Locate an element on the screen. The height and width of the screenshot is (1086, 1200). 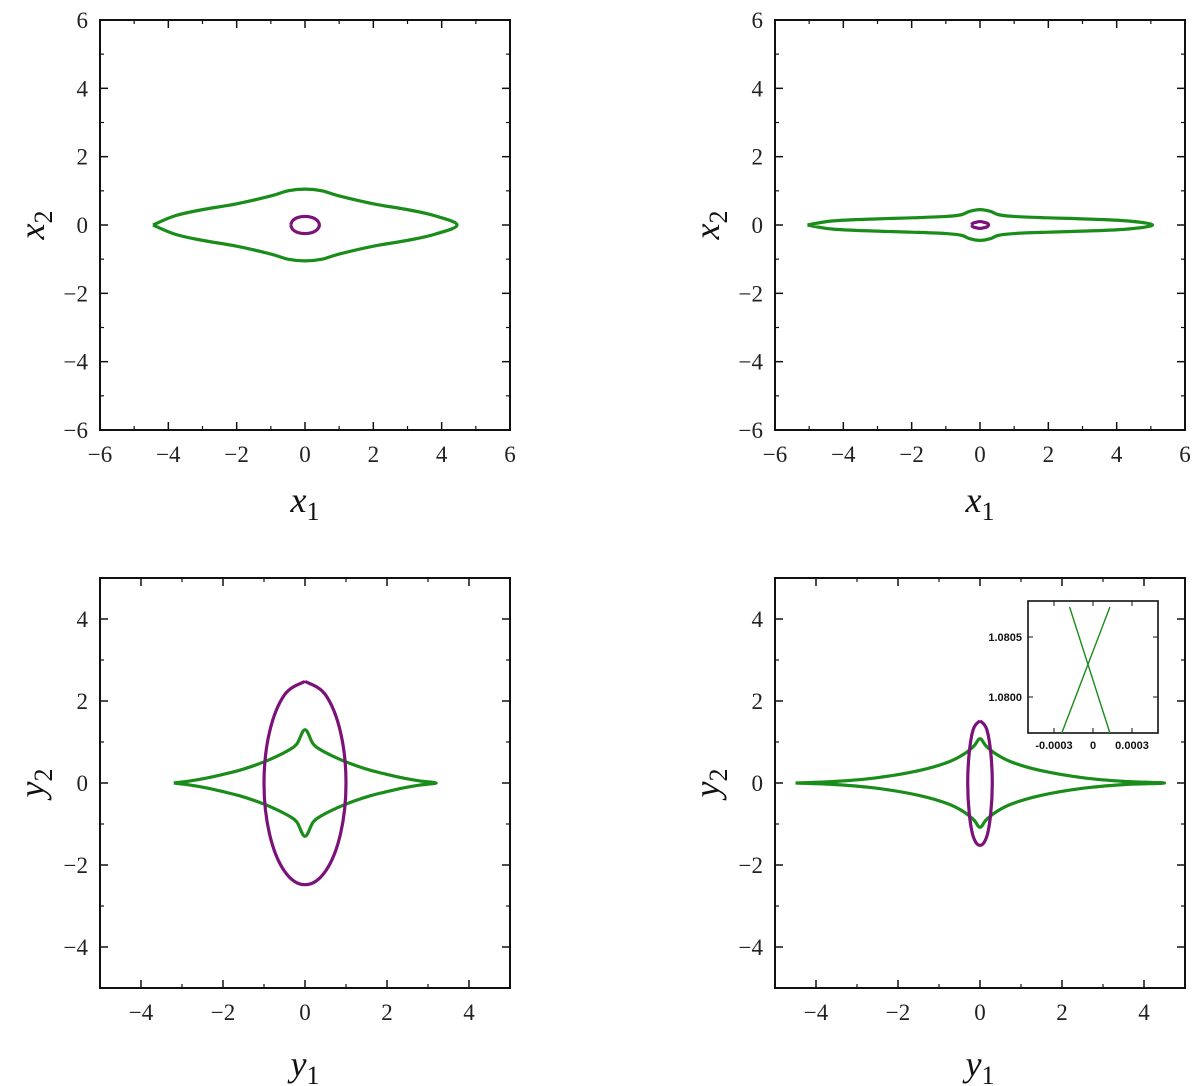
inset-x-tick-label: 0 is located at coordinates (1093, 746).